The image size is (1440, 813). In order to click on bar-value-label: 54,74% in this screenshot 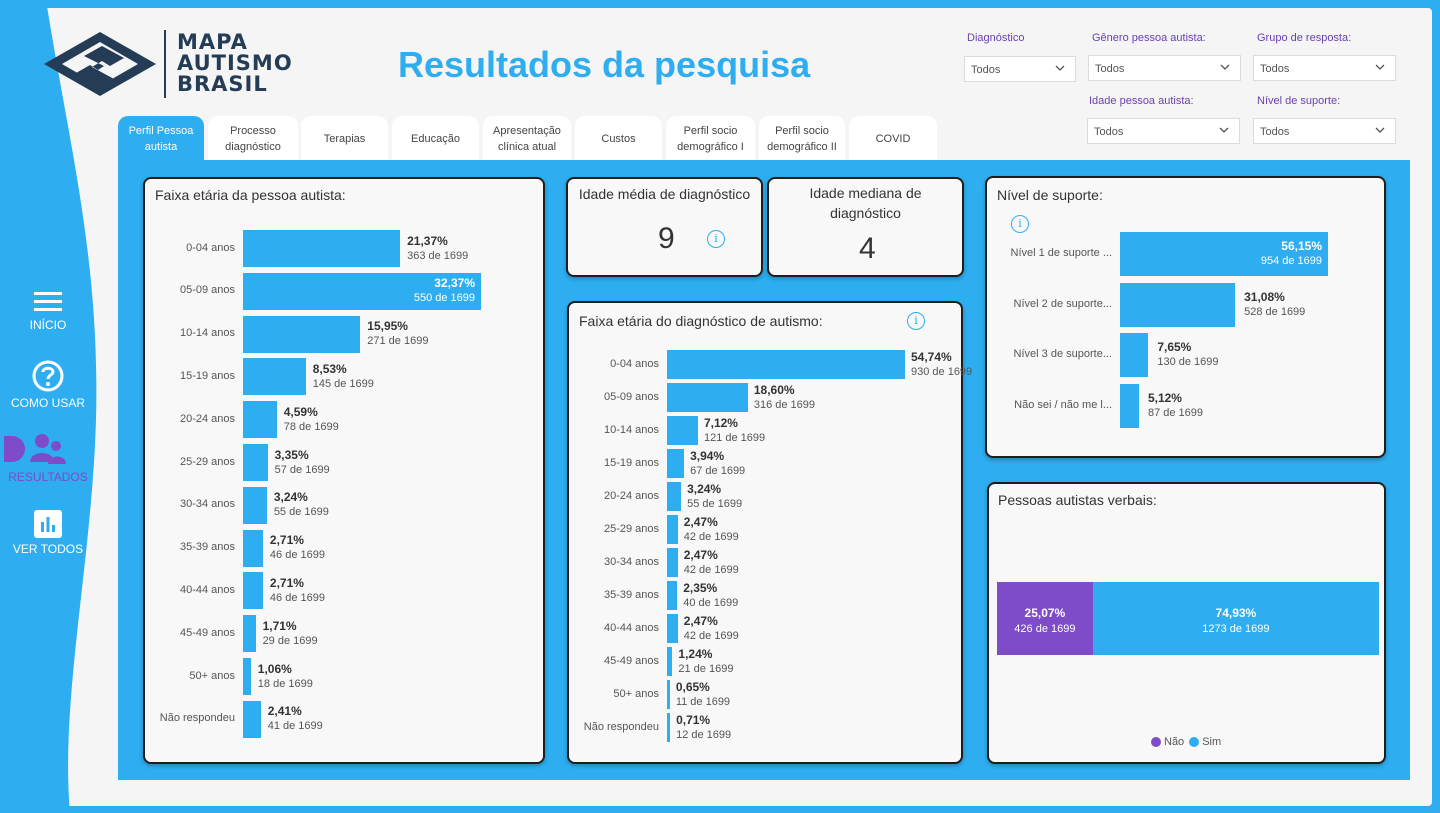, I will do `click(931, 356)`.